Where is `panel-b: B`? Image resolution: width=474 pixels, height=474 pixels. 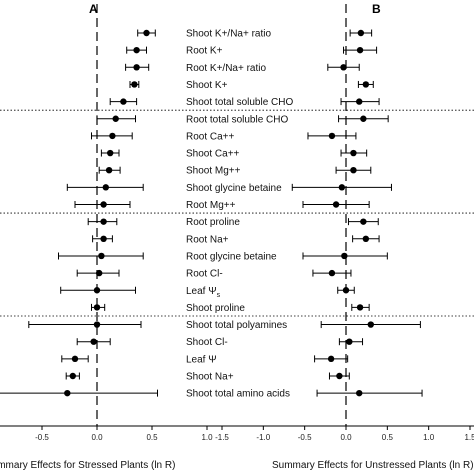
panel-b: B is located at coordinates (376, 9).